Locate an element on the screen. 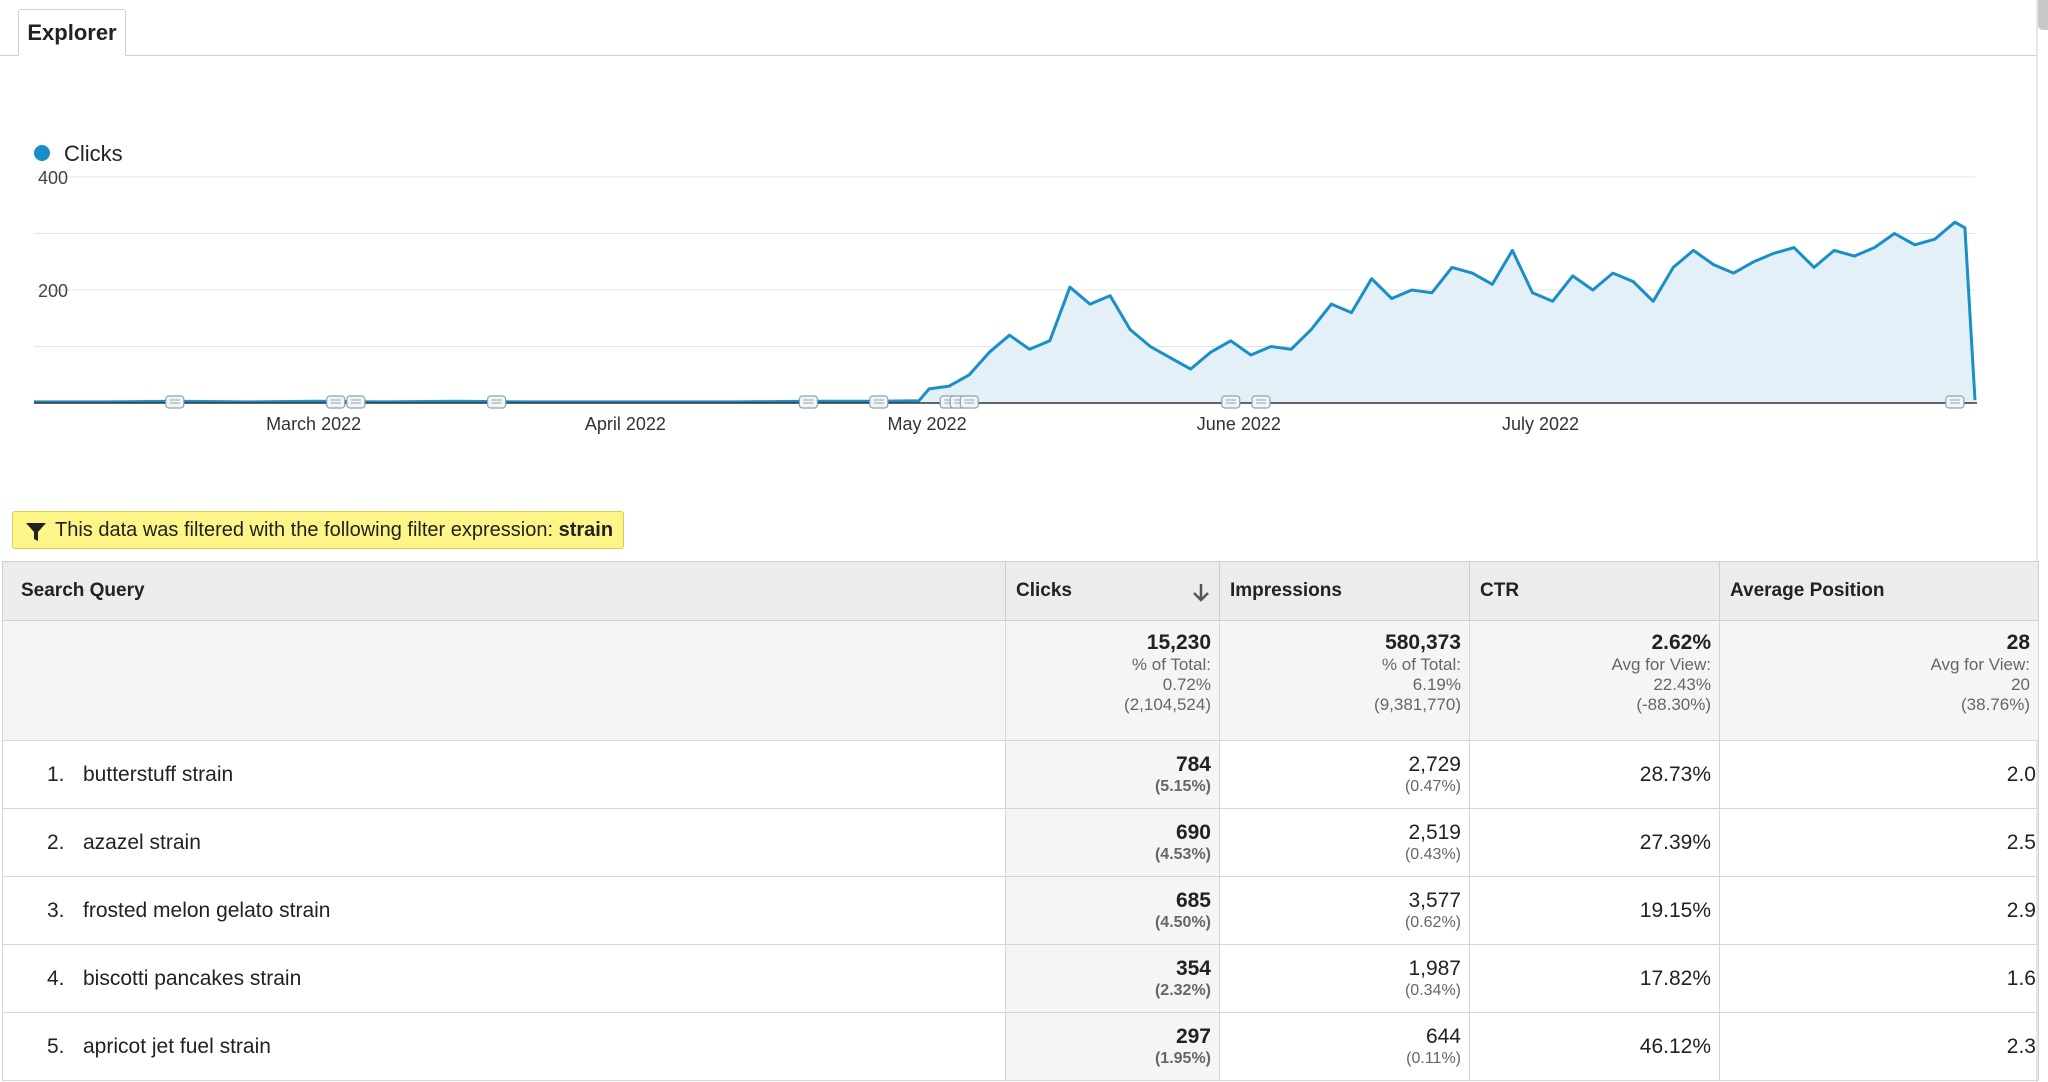 This screenshot has width=2048, height=1082. totals-label-cell is located at coordinates (504, 680).